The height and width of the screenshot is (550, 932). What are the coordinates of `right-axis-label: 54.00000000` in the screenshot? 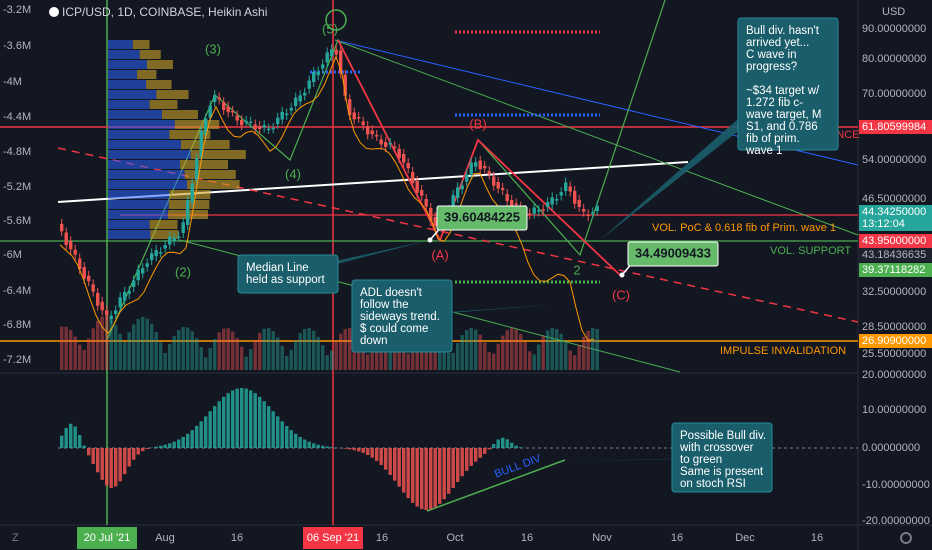 It's located at (894, 160).